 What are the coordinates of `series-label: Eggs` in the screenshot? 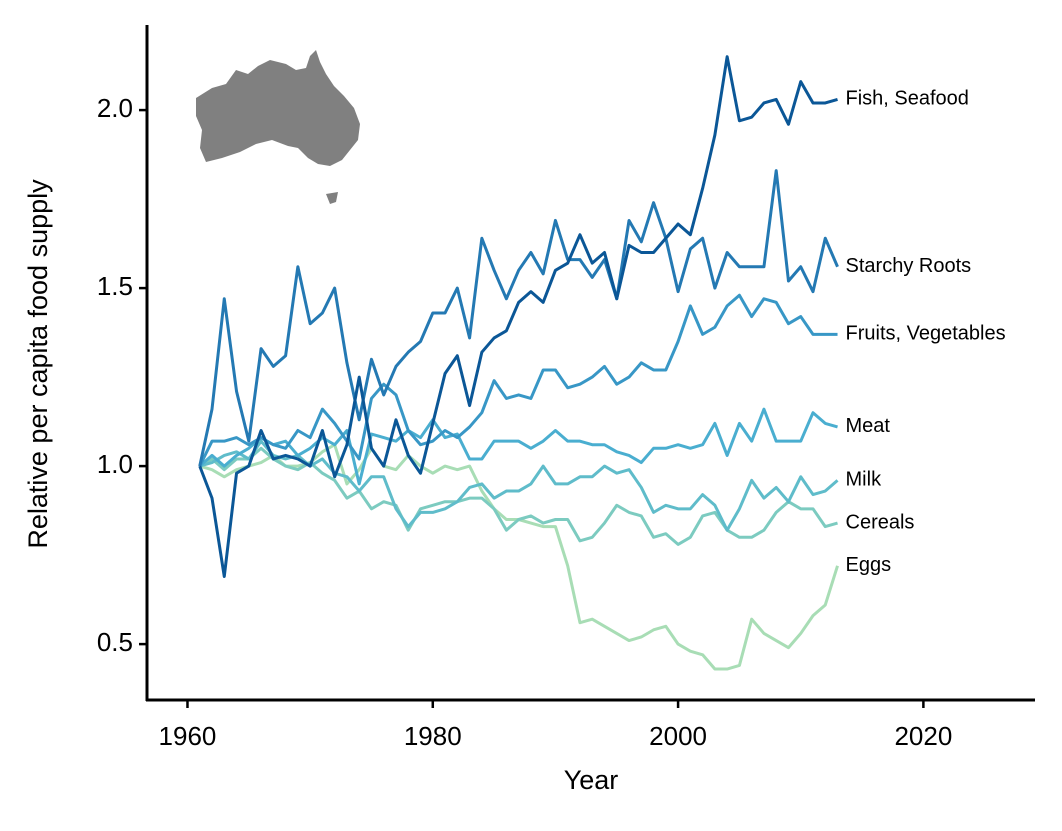 It's located at (869, 565).